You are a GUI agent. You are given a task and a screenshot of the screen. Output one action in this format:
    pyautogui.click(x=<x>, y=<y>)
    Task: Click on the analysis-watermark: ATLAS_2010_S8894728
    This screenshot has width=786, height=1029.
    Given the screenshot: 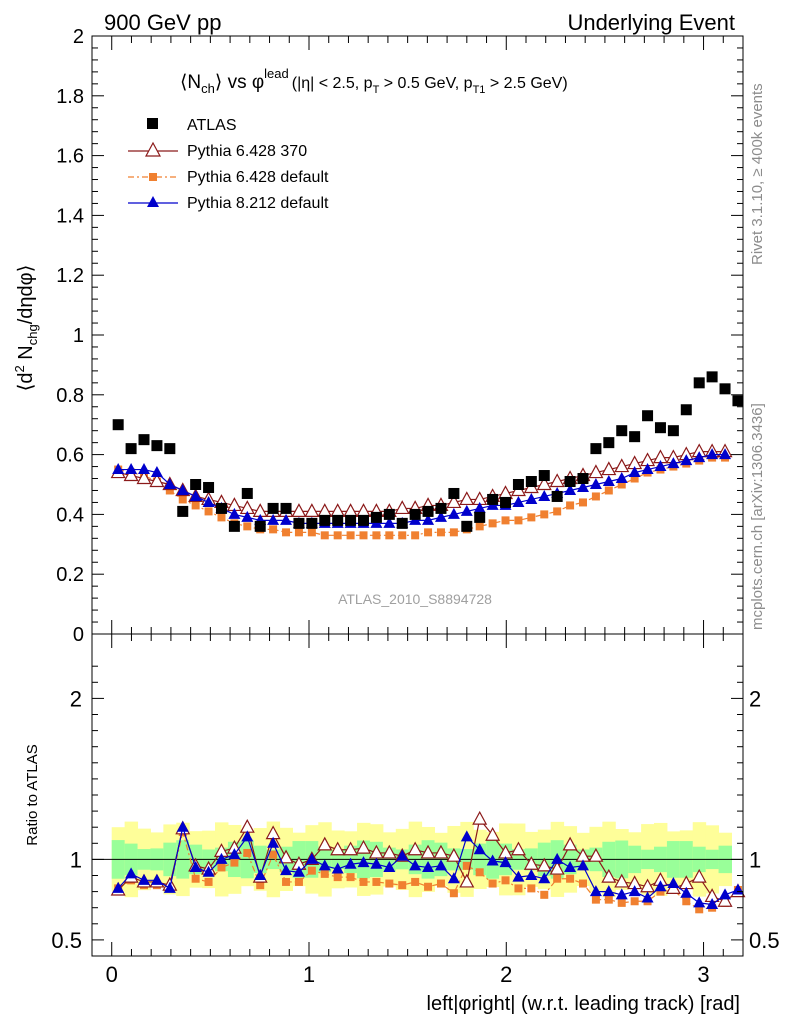 What is the action you would take?
    pyautogui.click(x=415, y=599)
    